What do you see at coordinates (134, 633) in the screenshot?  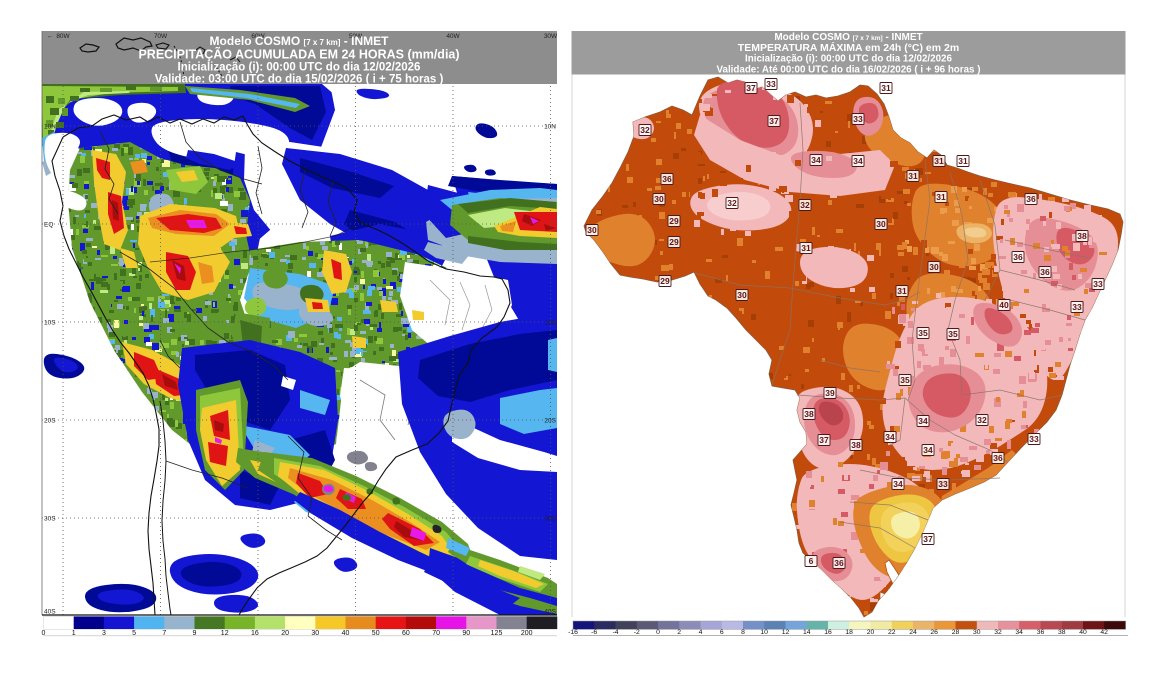 I see `svg-text: 5` at bounding box center [134, 633].